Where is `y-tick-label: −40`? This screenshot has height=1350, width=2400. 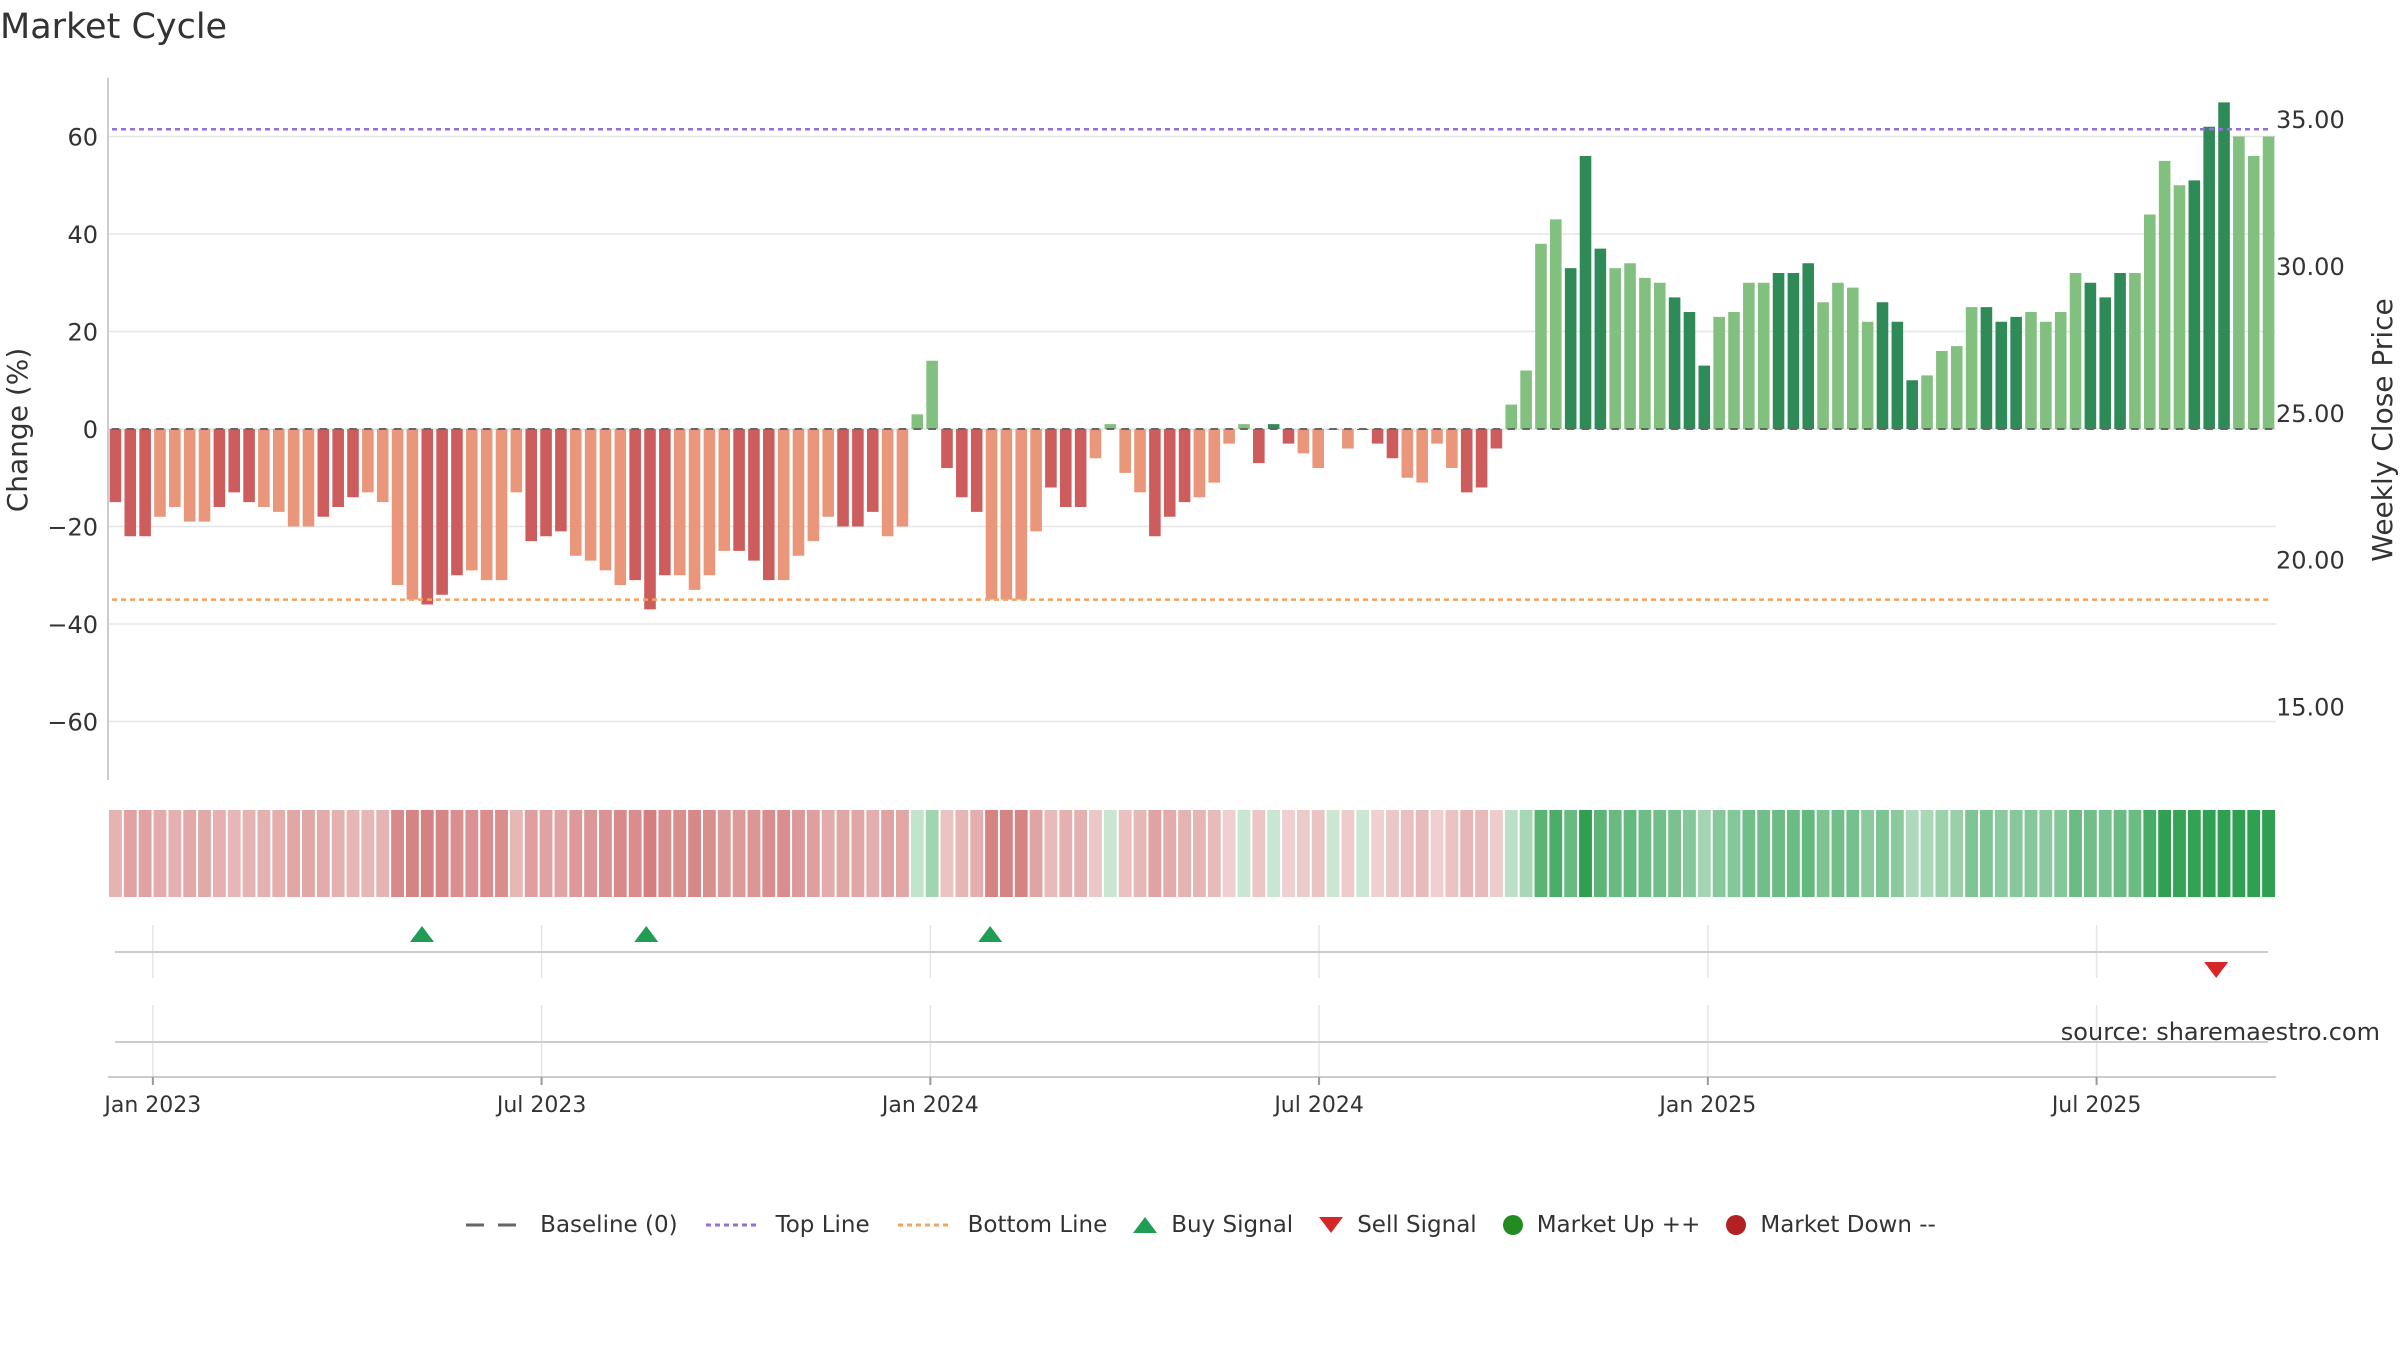
y-tick-label: −40 is located at coordinates (72, 625).